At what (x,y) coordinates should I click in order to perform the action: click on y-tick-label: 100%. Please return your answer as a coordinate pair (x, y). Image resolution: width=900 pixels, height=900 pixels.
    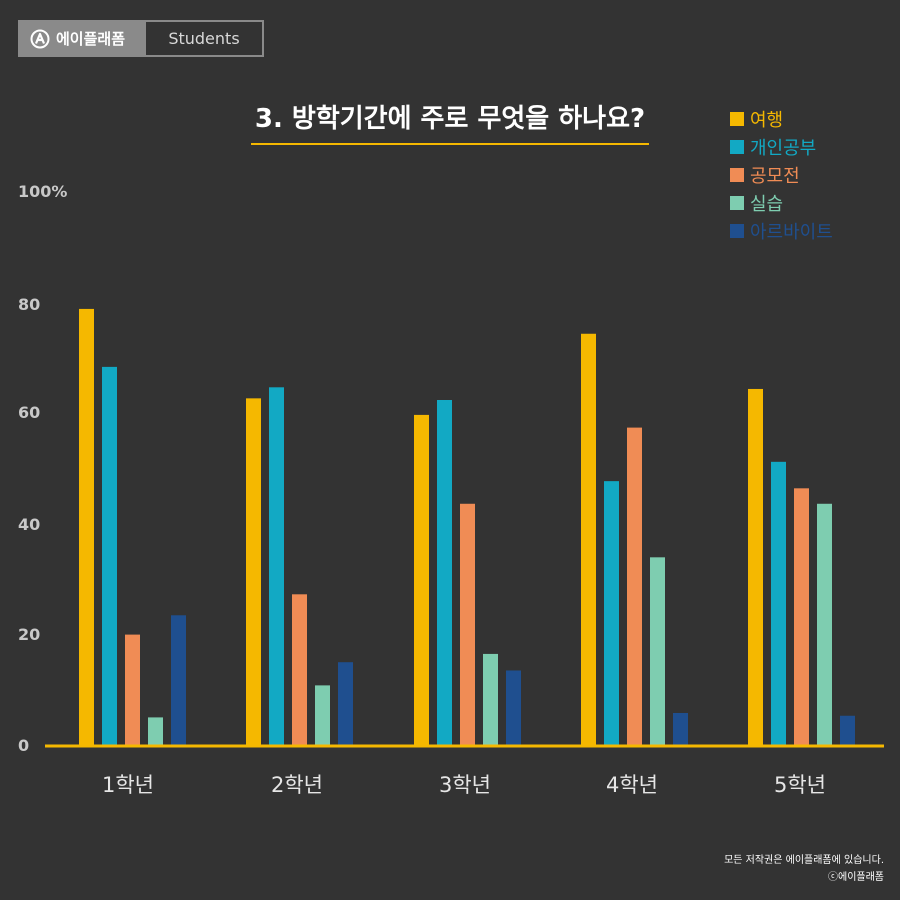
    Looking at the image, I should click on (43, 191).